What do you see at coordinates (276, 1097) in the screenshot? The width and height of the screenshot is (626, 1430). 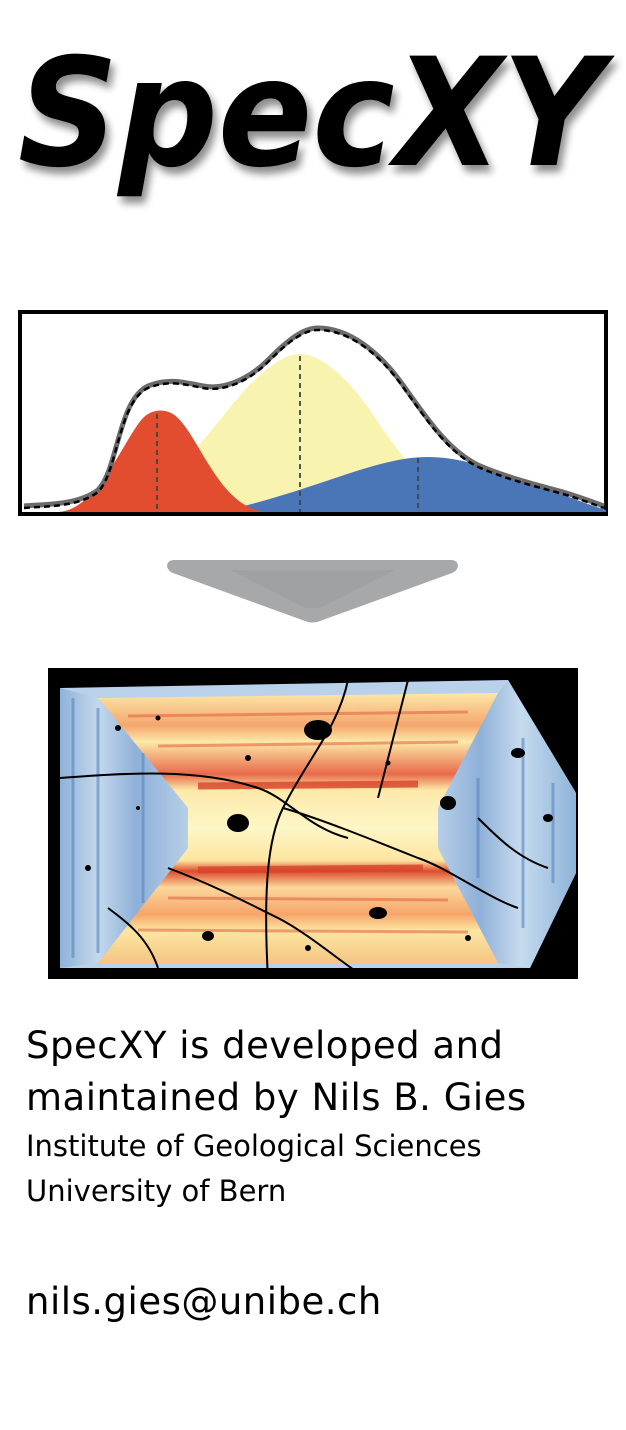 I see `credits-line-2: maintained by Nils B. Gies` at bounding box center [276, 1097].